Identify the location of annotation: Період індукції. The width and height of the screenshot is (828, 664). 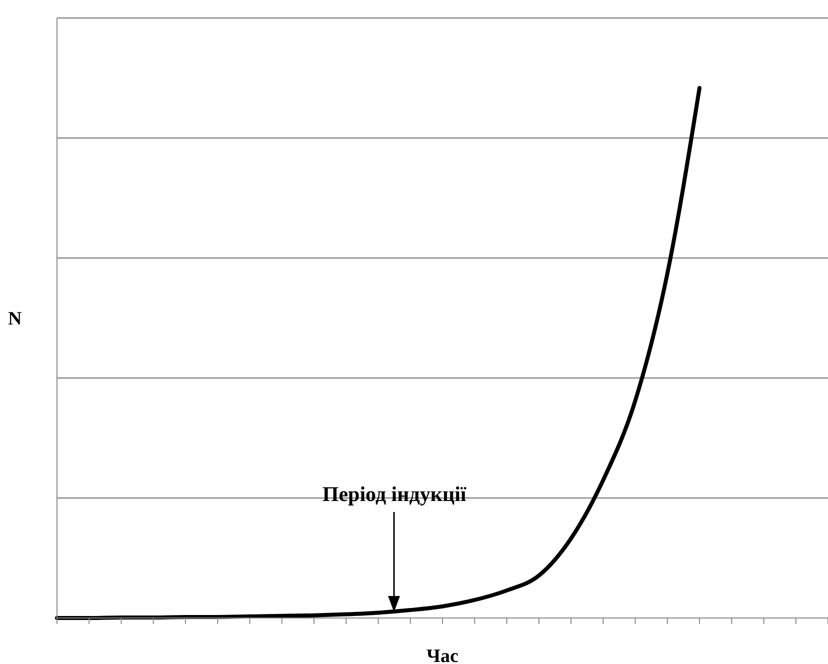
(394, 494).